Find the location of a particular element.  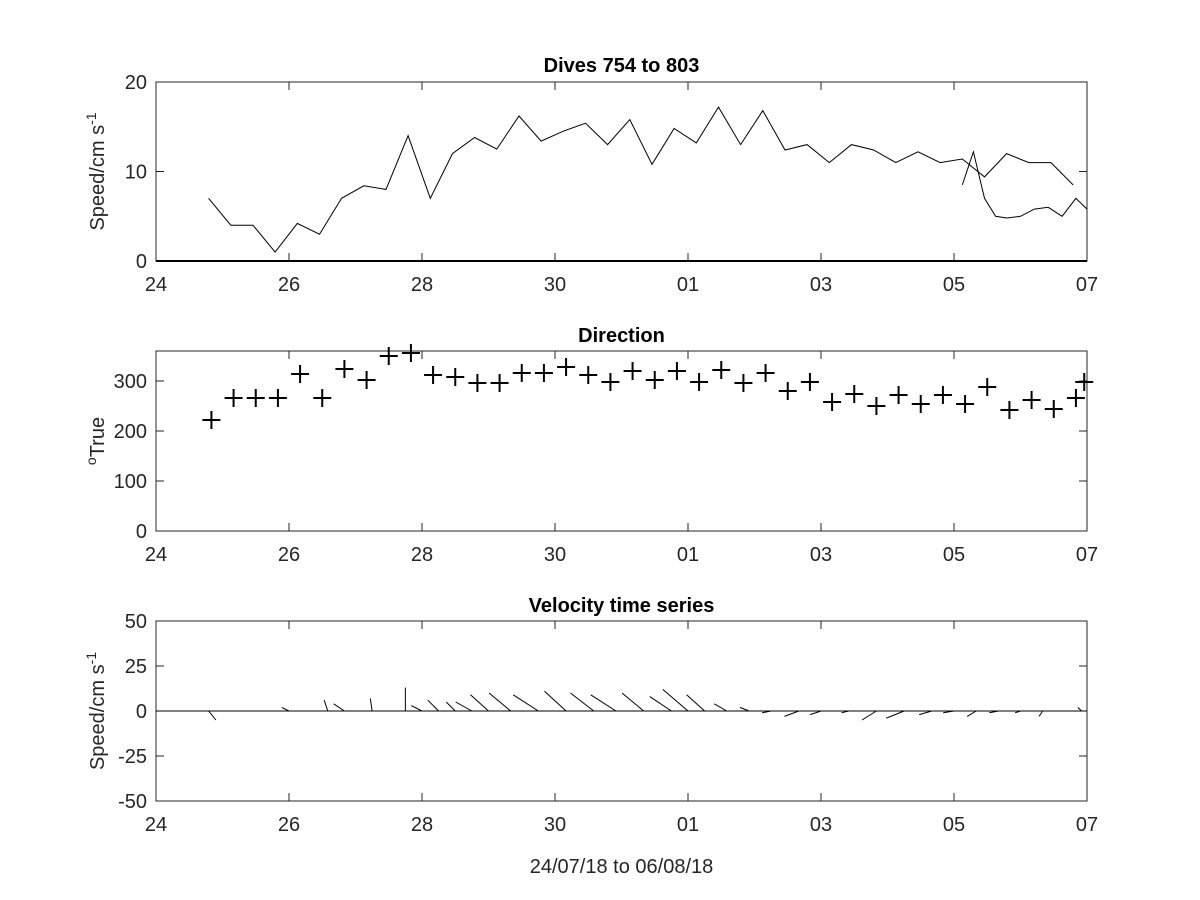

direction-xtick-label: 24 is located at coordinates (156, 555).